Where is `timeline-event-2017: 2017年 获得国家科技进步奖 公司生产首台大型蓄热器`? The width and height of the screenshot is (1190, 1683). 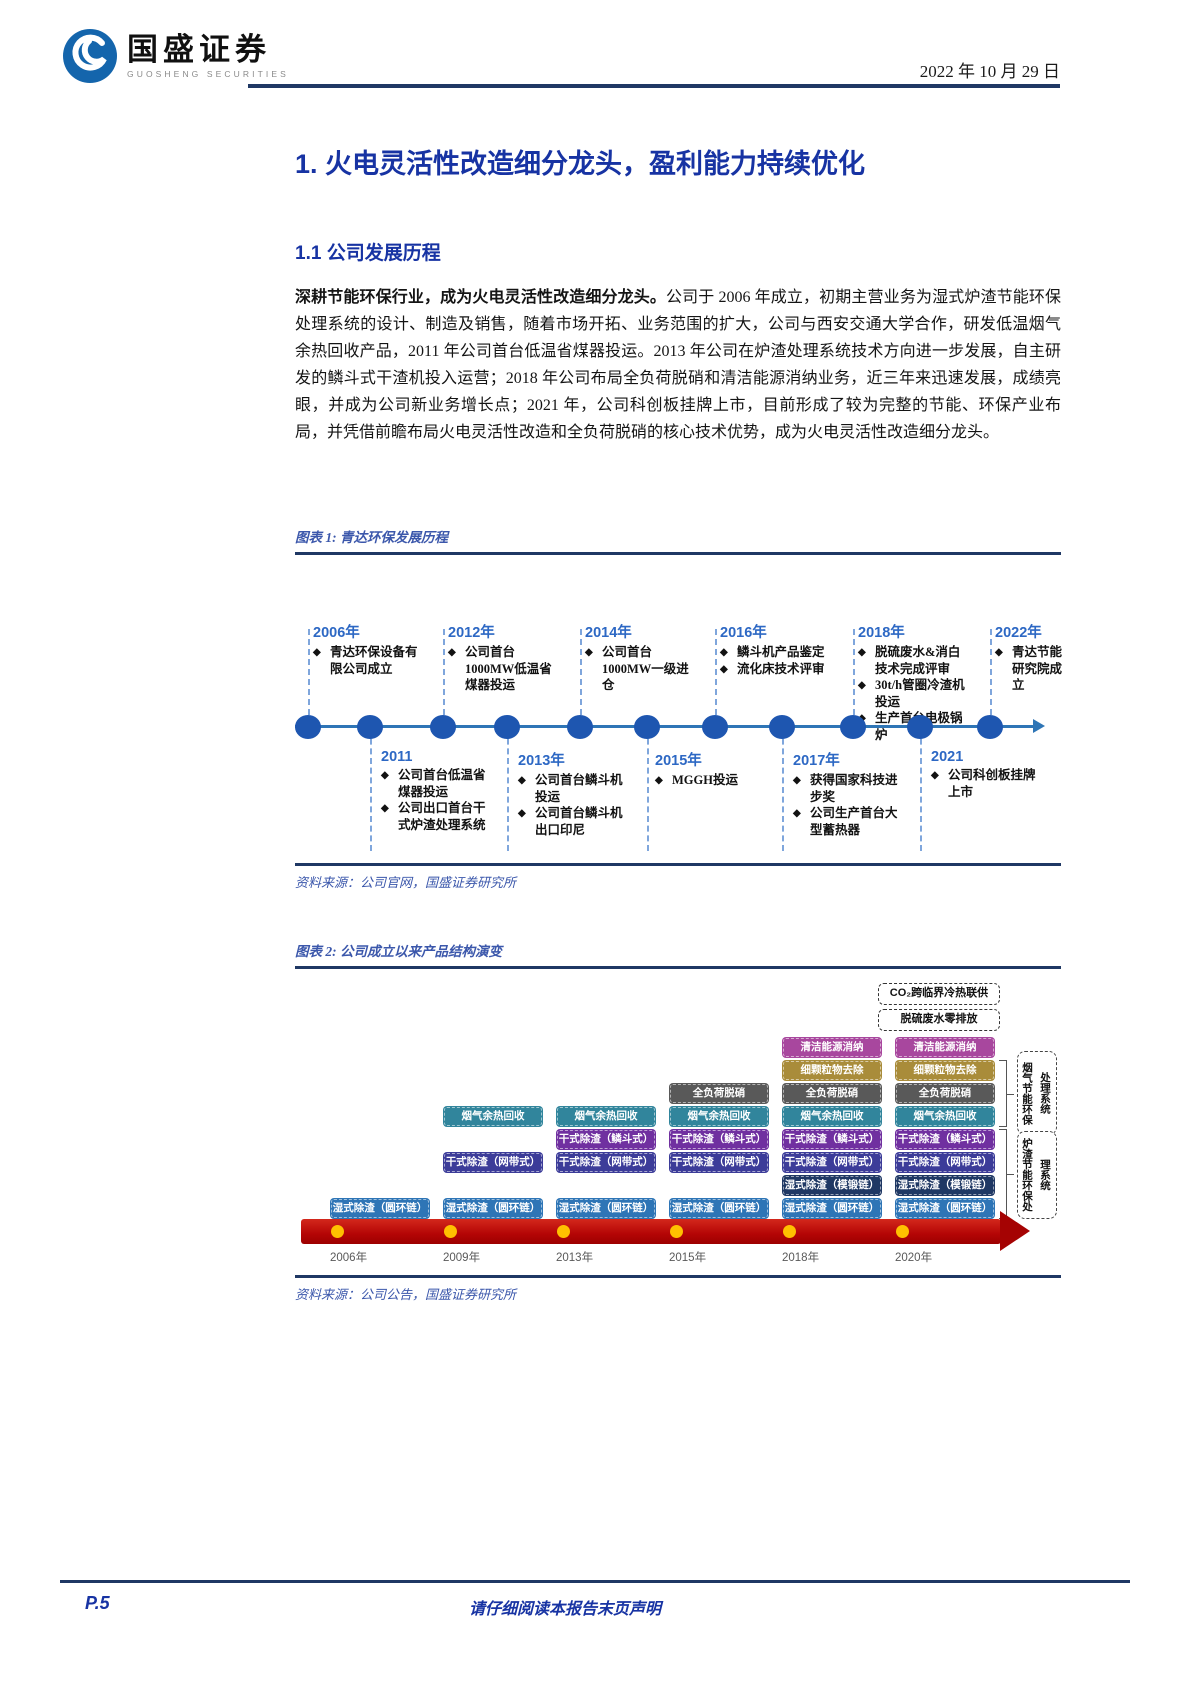 timeline-event-2017: 2017年 获得国家科技进步奖 公司生产首台大型蓄热器 is located at coordinates (848, 793).